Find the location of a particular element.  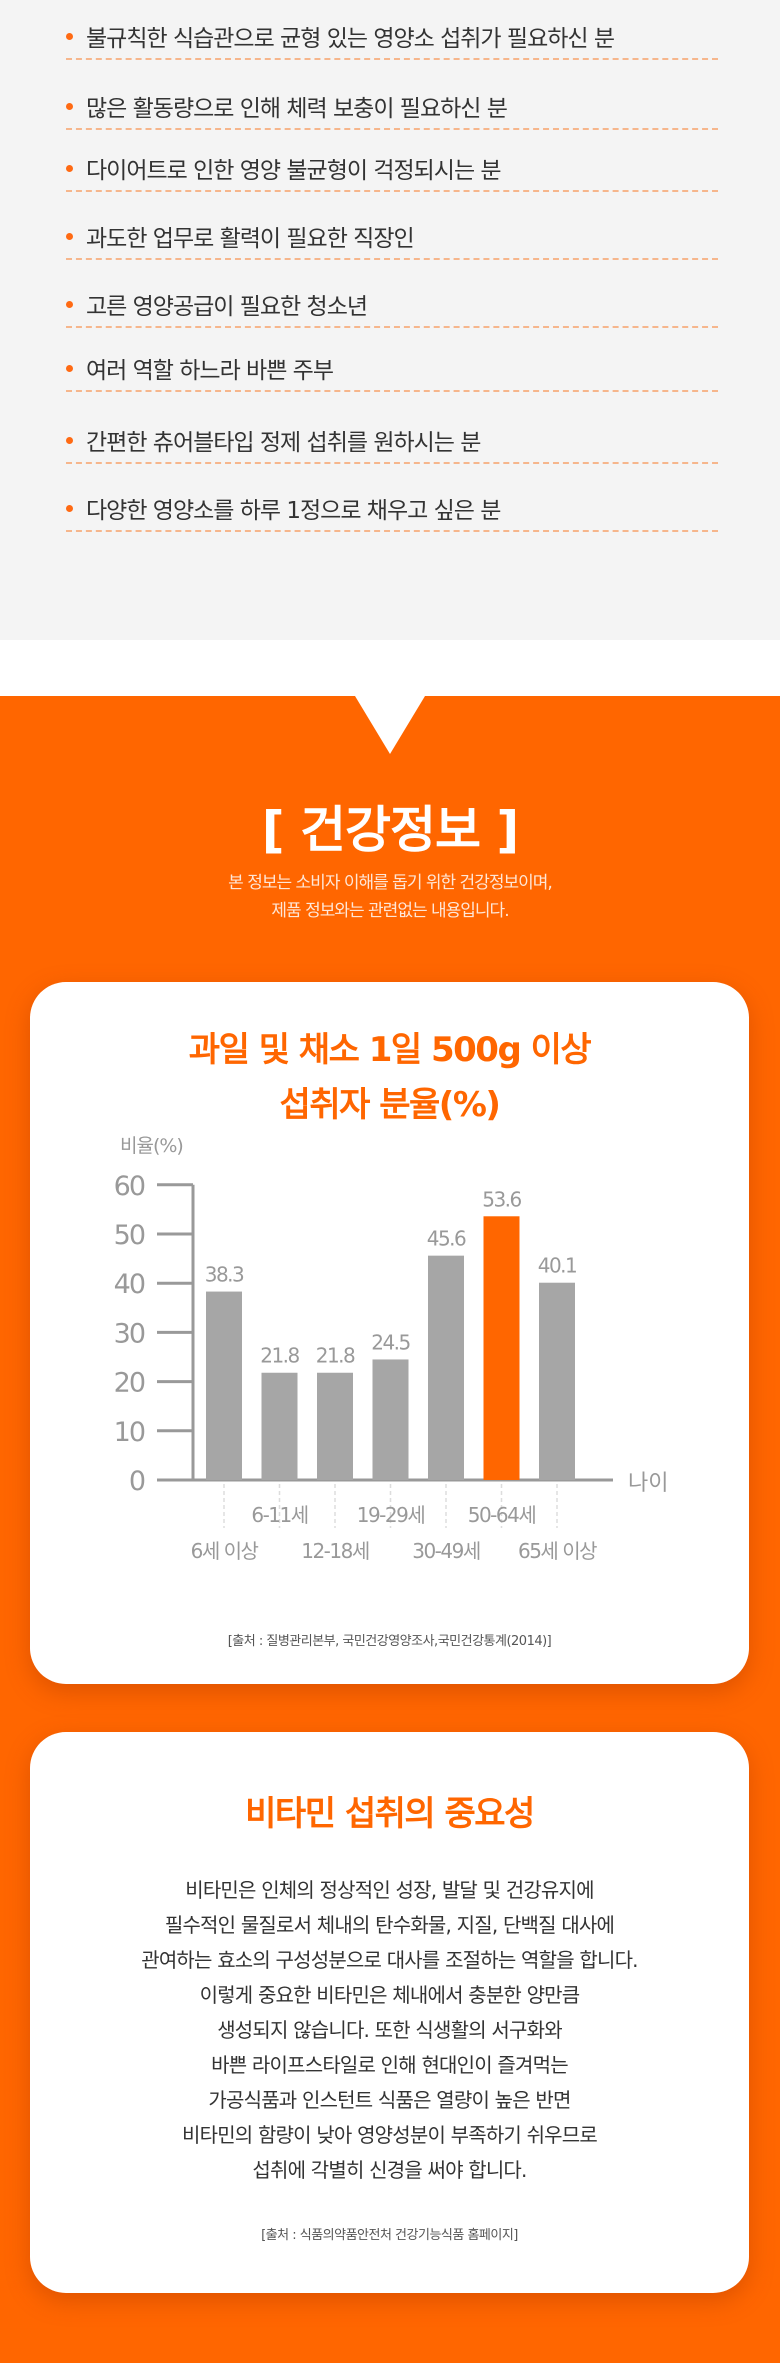

target-list-item-text: 많은 활동량으로 인해 체력 보충이 필요하신 분 is located at coordinates (297, 109).